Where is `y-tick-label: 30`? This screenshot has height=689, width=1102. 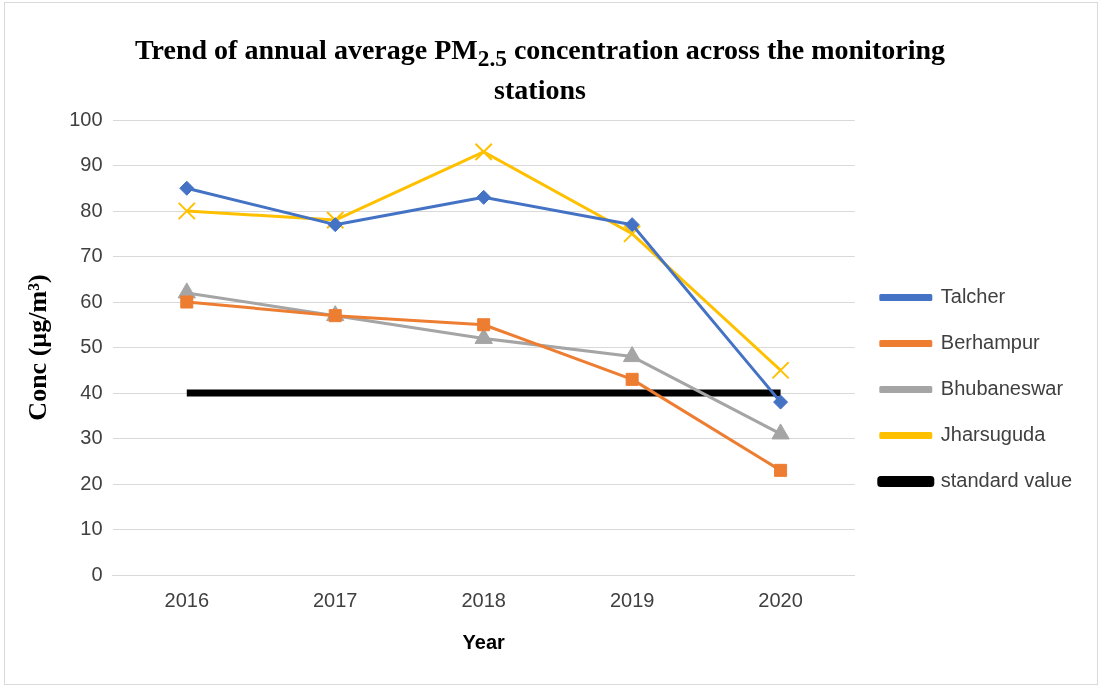
y-tick-label: 30 is located at coordinates (91, 437).